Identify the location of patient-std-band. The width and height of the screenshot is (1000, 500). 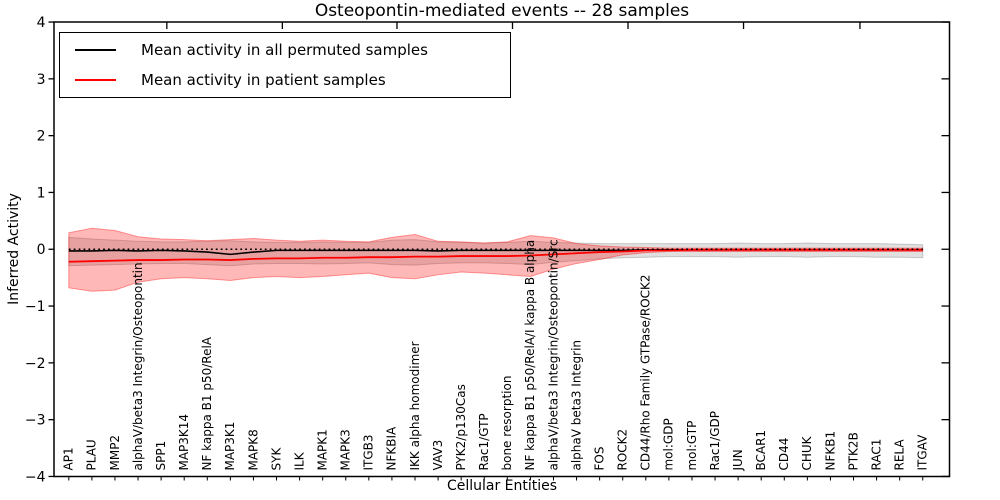
(496, 259).